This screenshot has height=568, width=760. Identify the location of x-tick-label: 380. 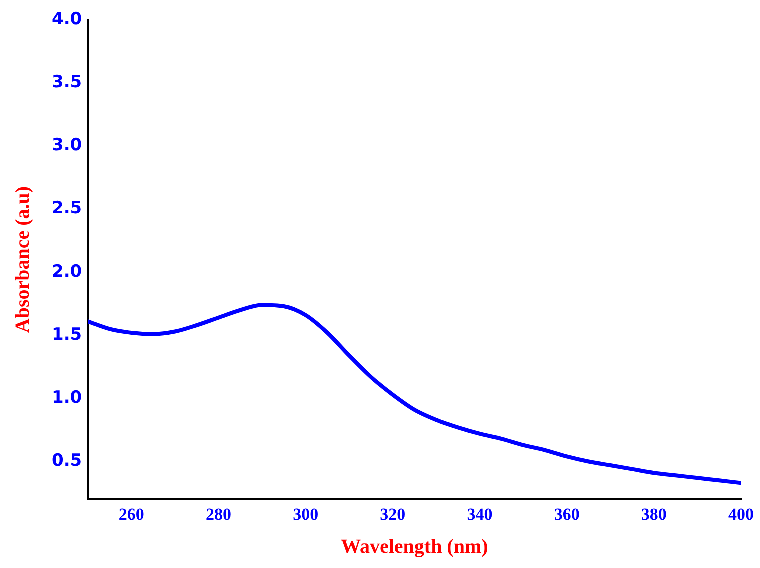
(654, 514).